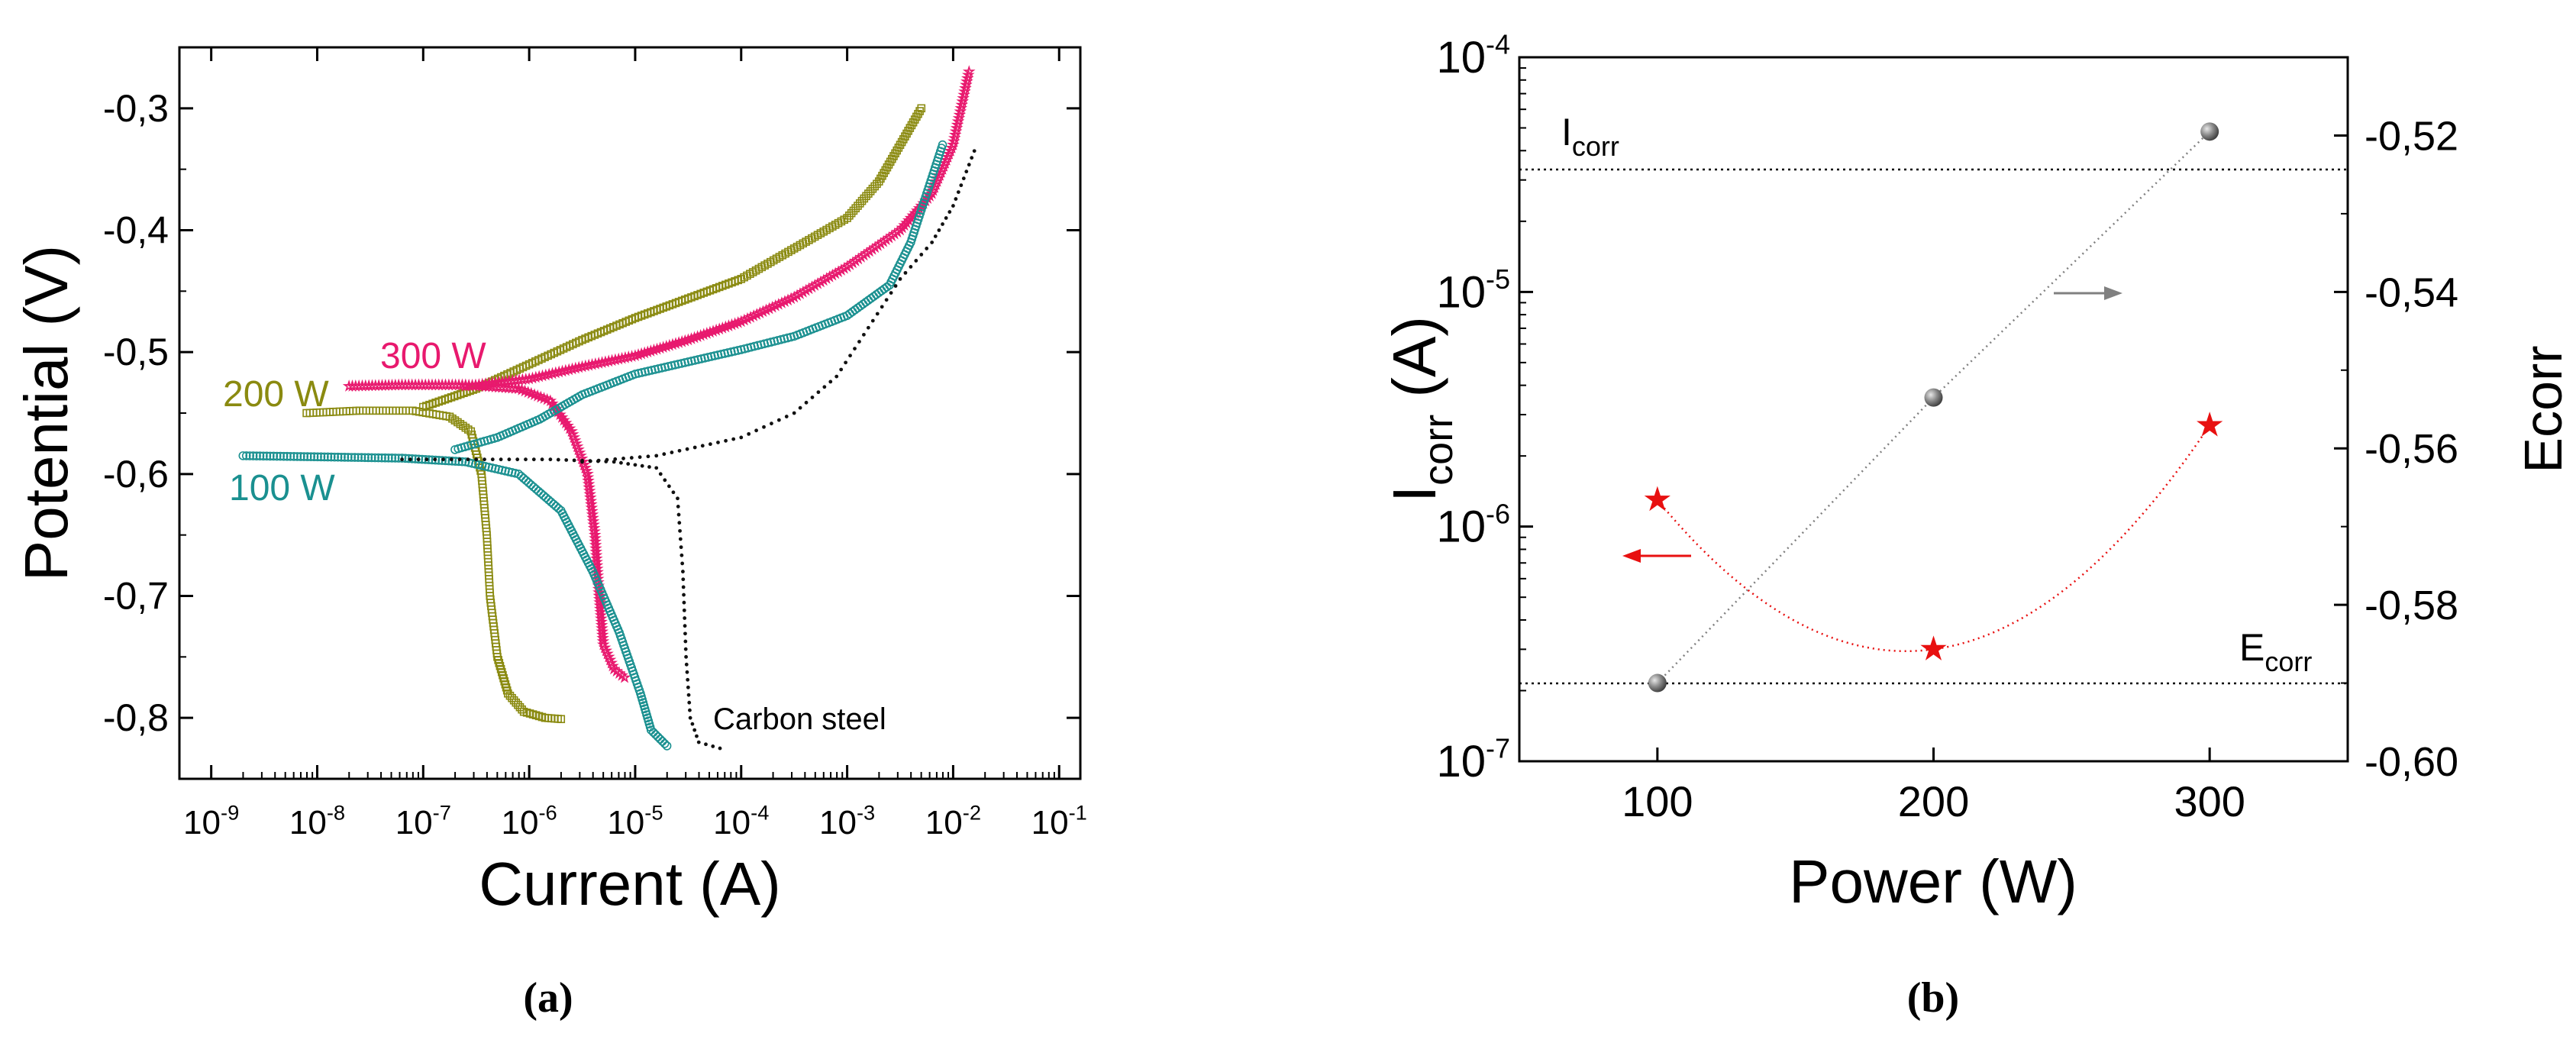 The height and width of the screenshot is (1043, 2576). Describe the element at coordinates (276, 395) in the screenshot. I see `a-label-200w: 200 W` at that location.